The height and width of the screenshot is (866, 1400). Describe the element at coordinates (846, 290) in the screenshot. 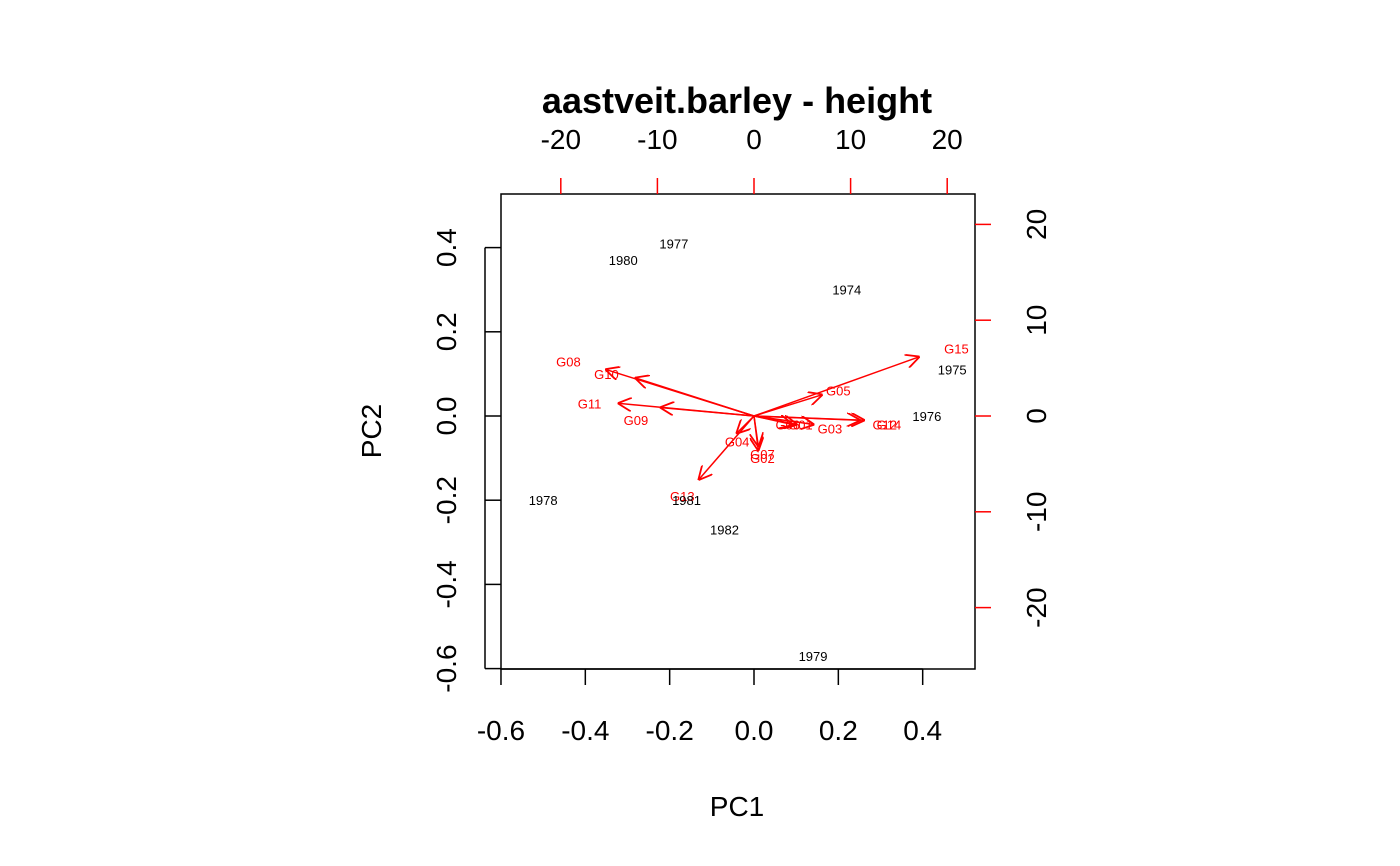

I see `observation-label: 1974` at that location.